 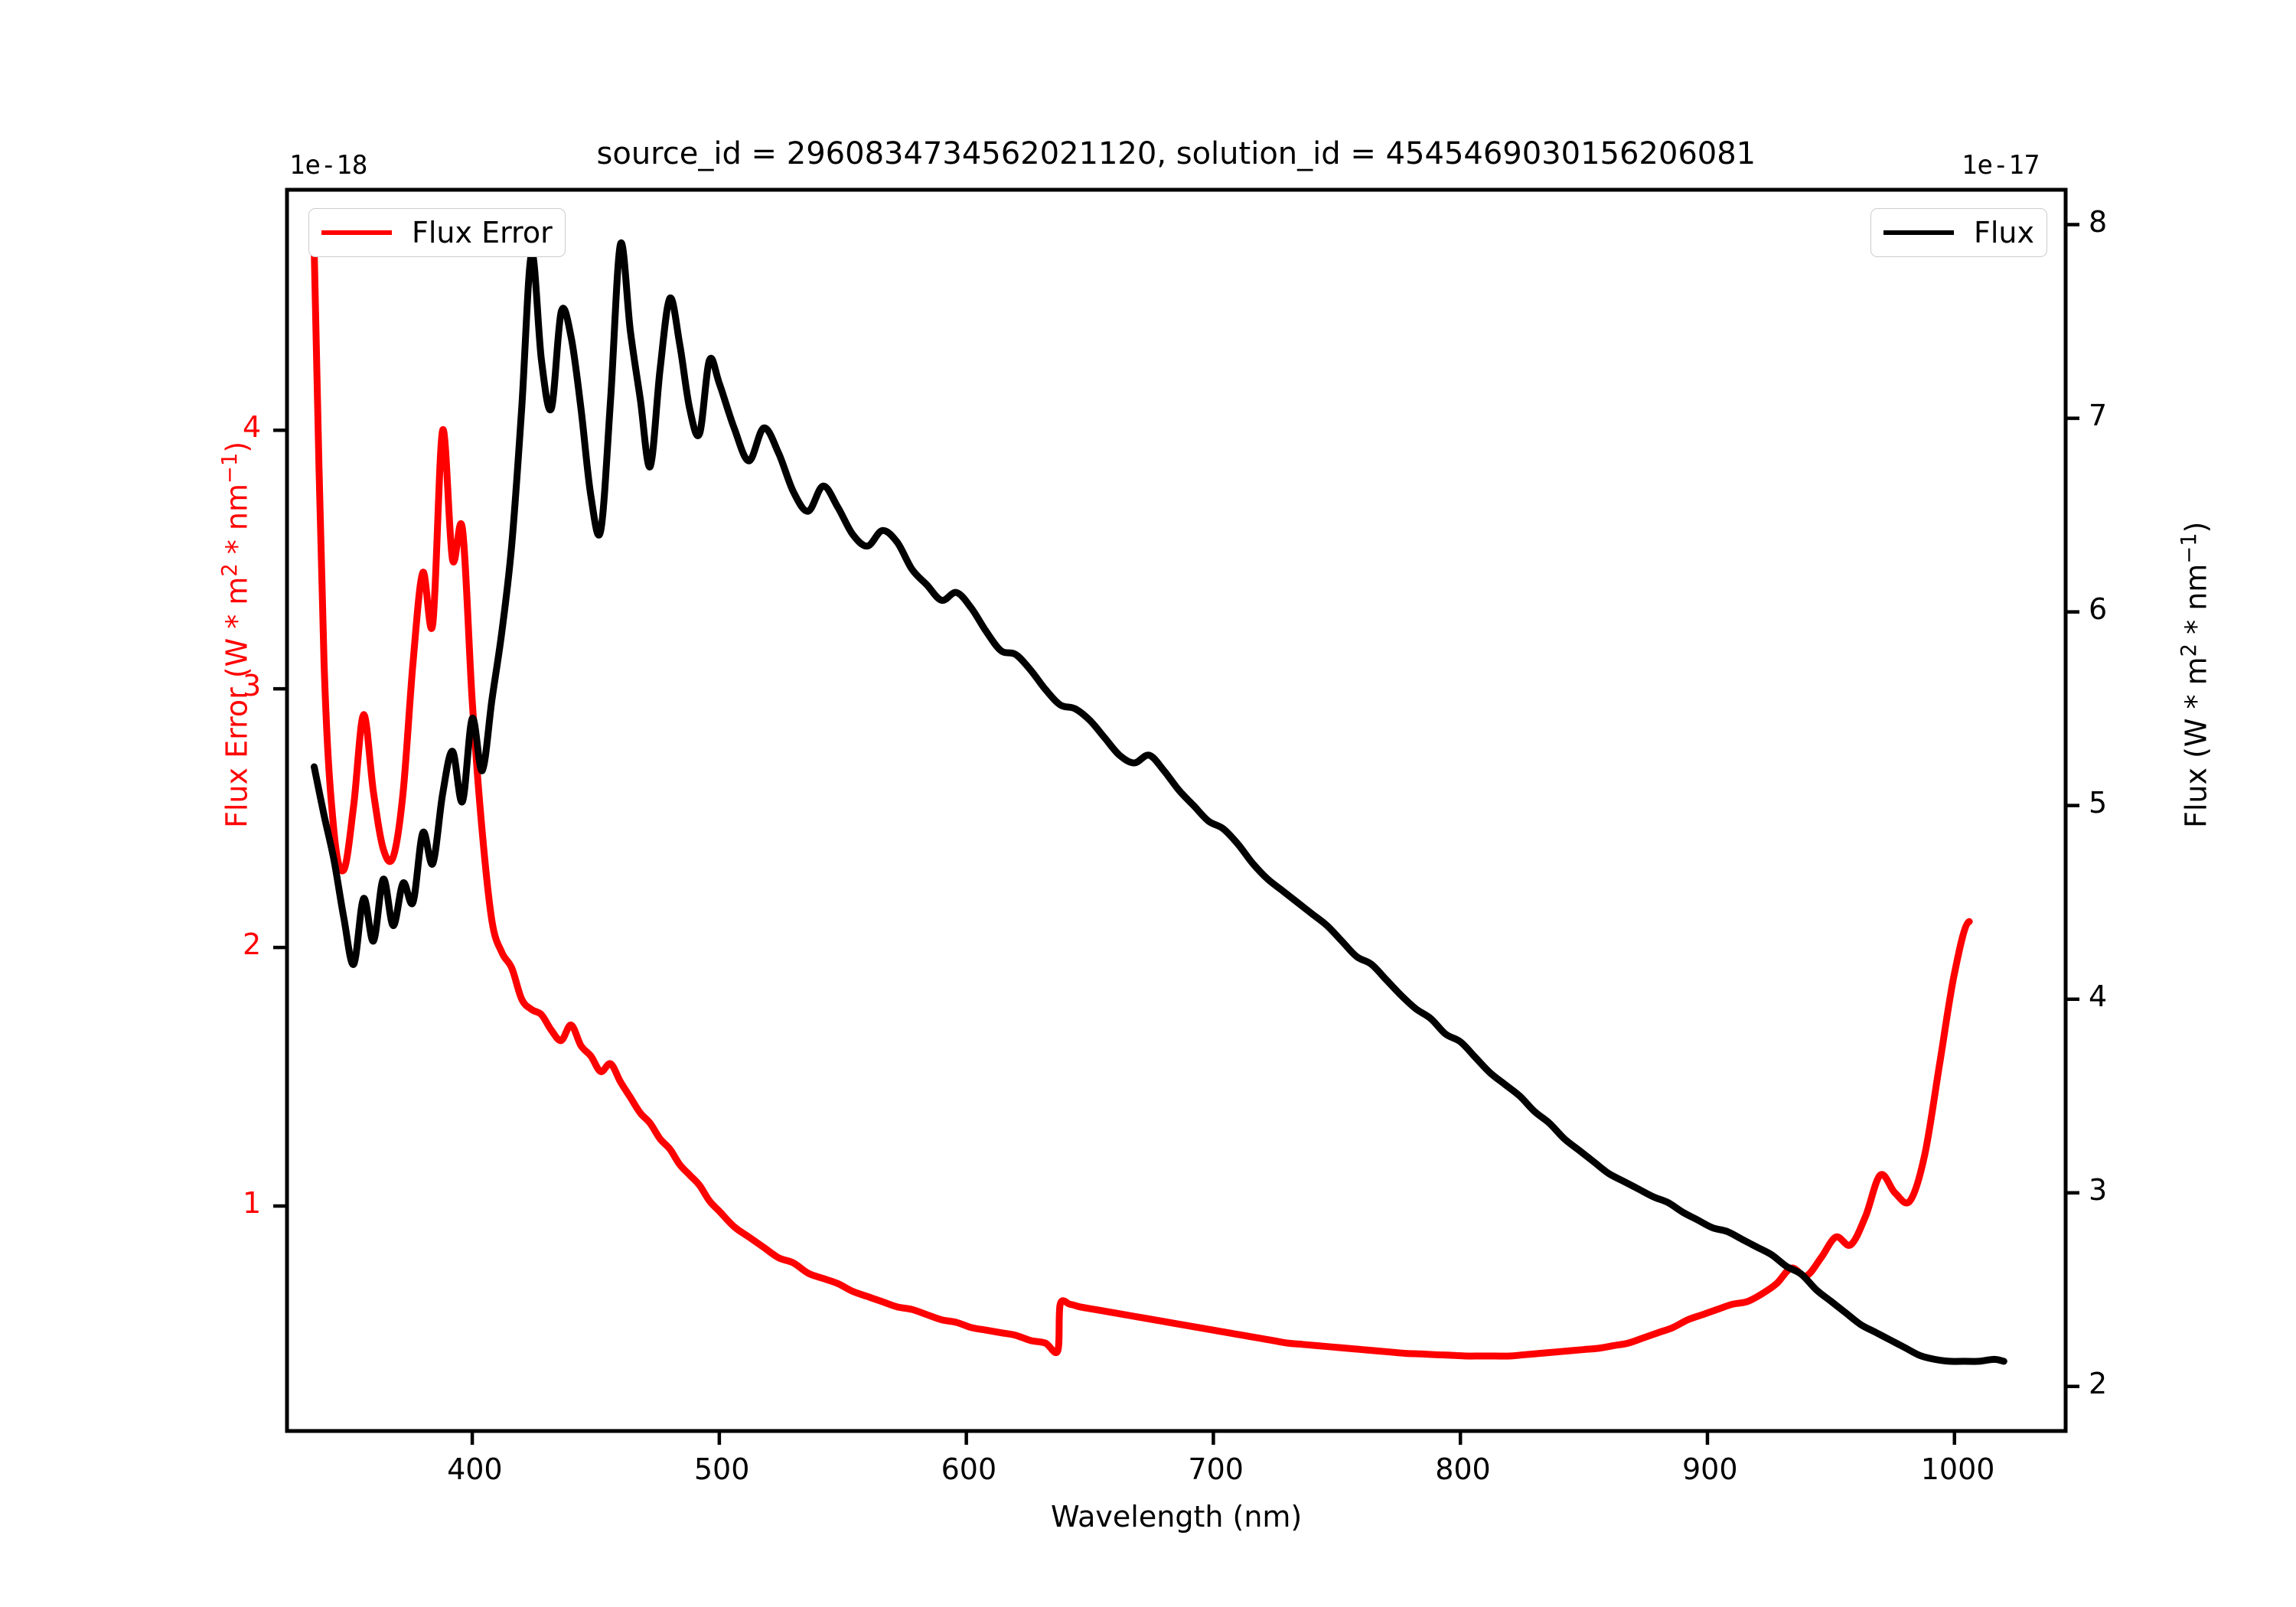 What do you see at coordinates (252, 427) in the screenshot?
I see `y-left-tick-4: 4` at bounding box center [252, 427].